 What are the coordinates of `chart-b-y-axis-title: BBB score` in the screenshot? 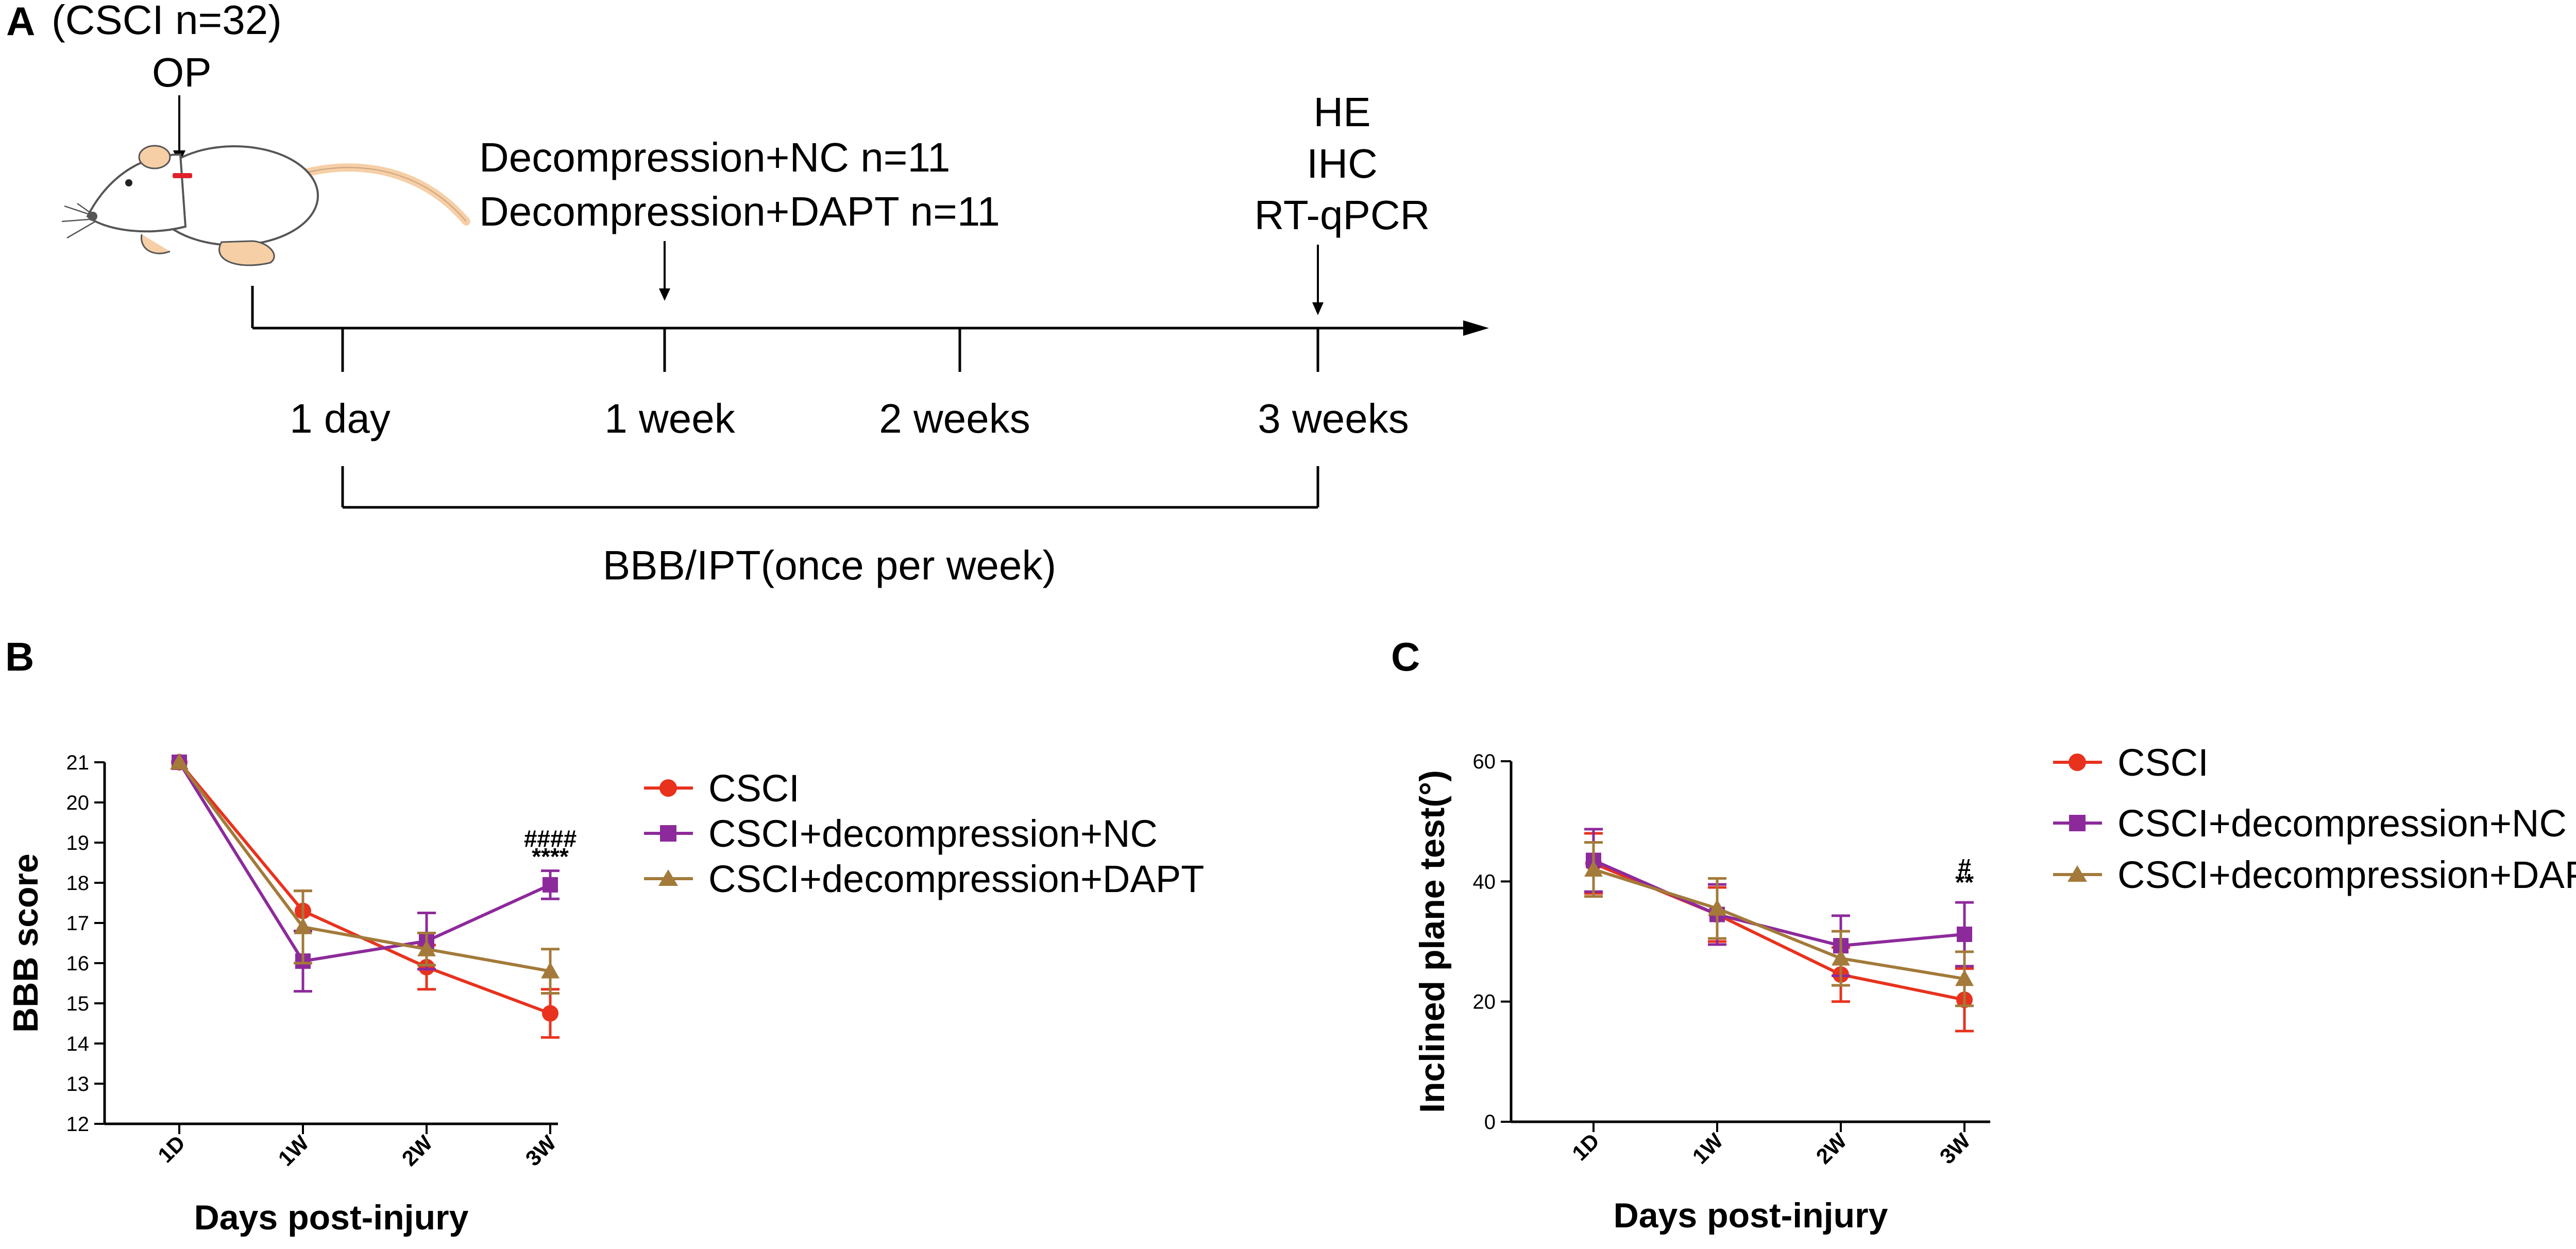 It's located at (25, 943).